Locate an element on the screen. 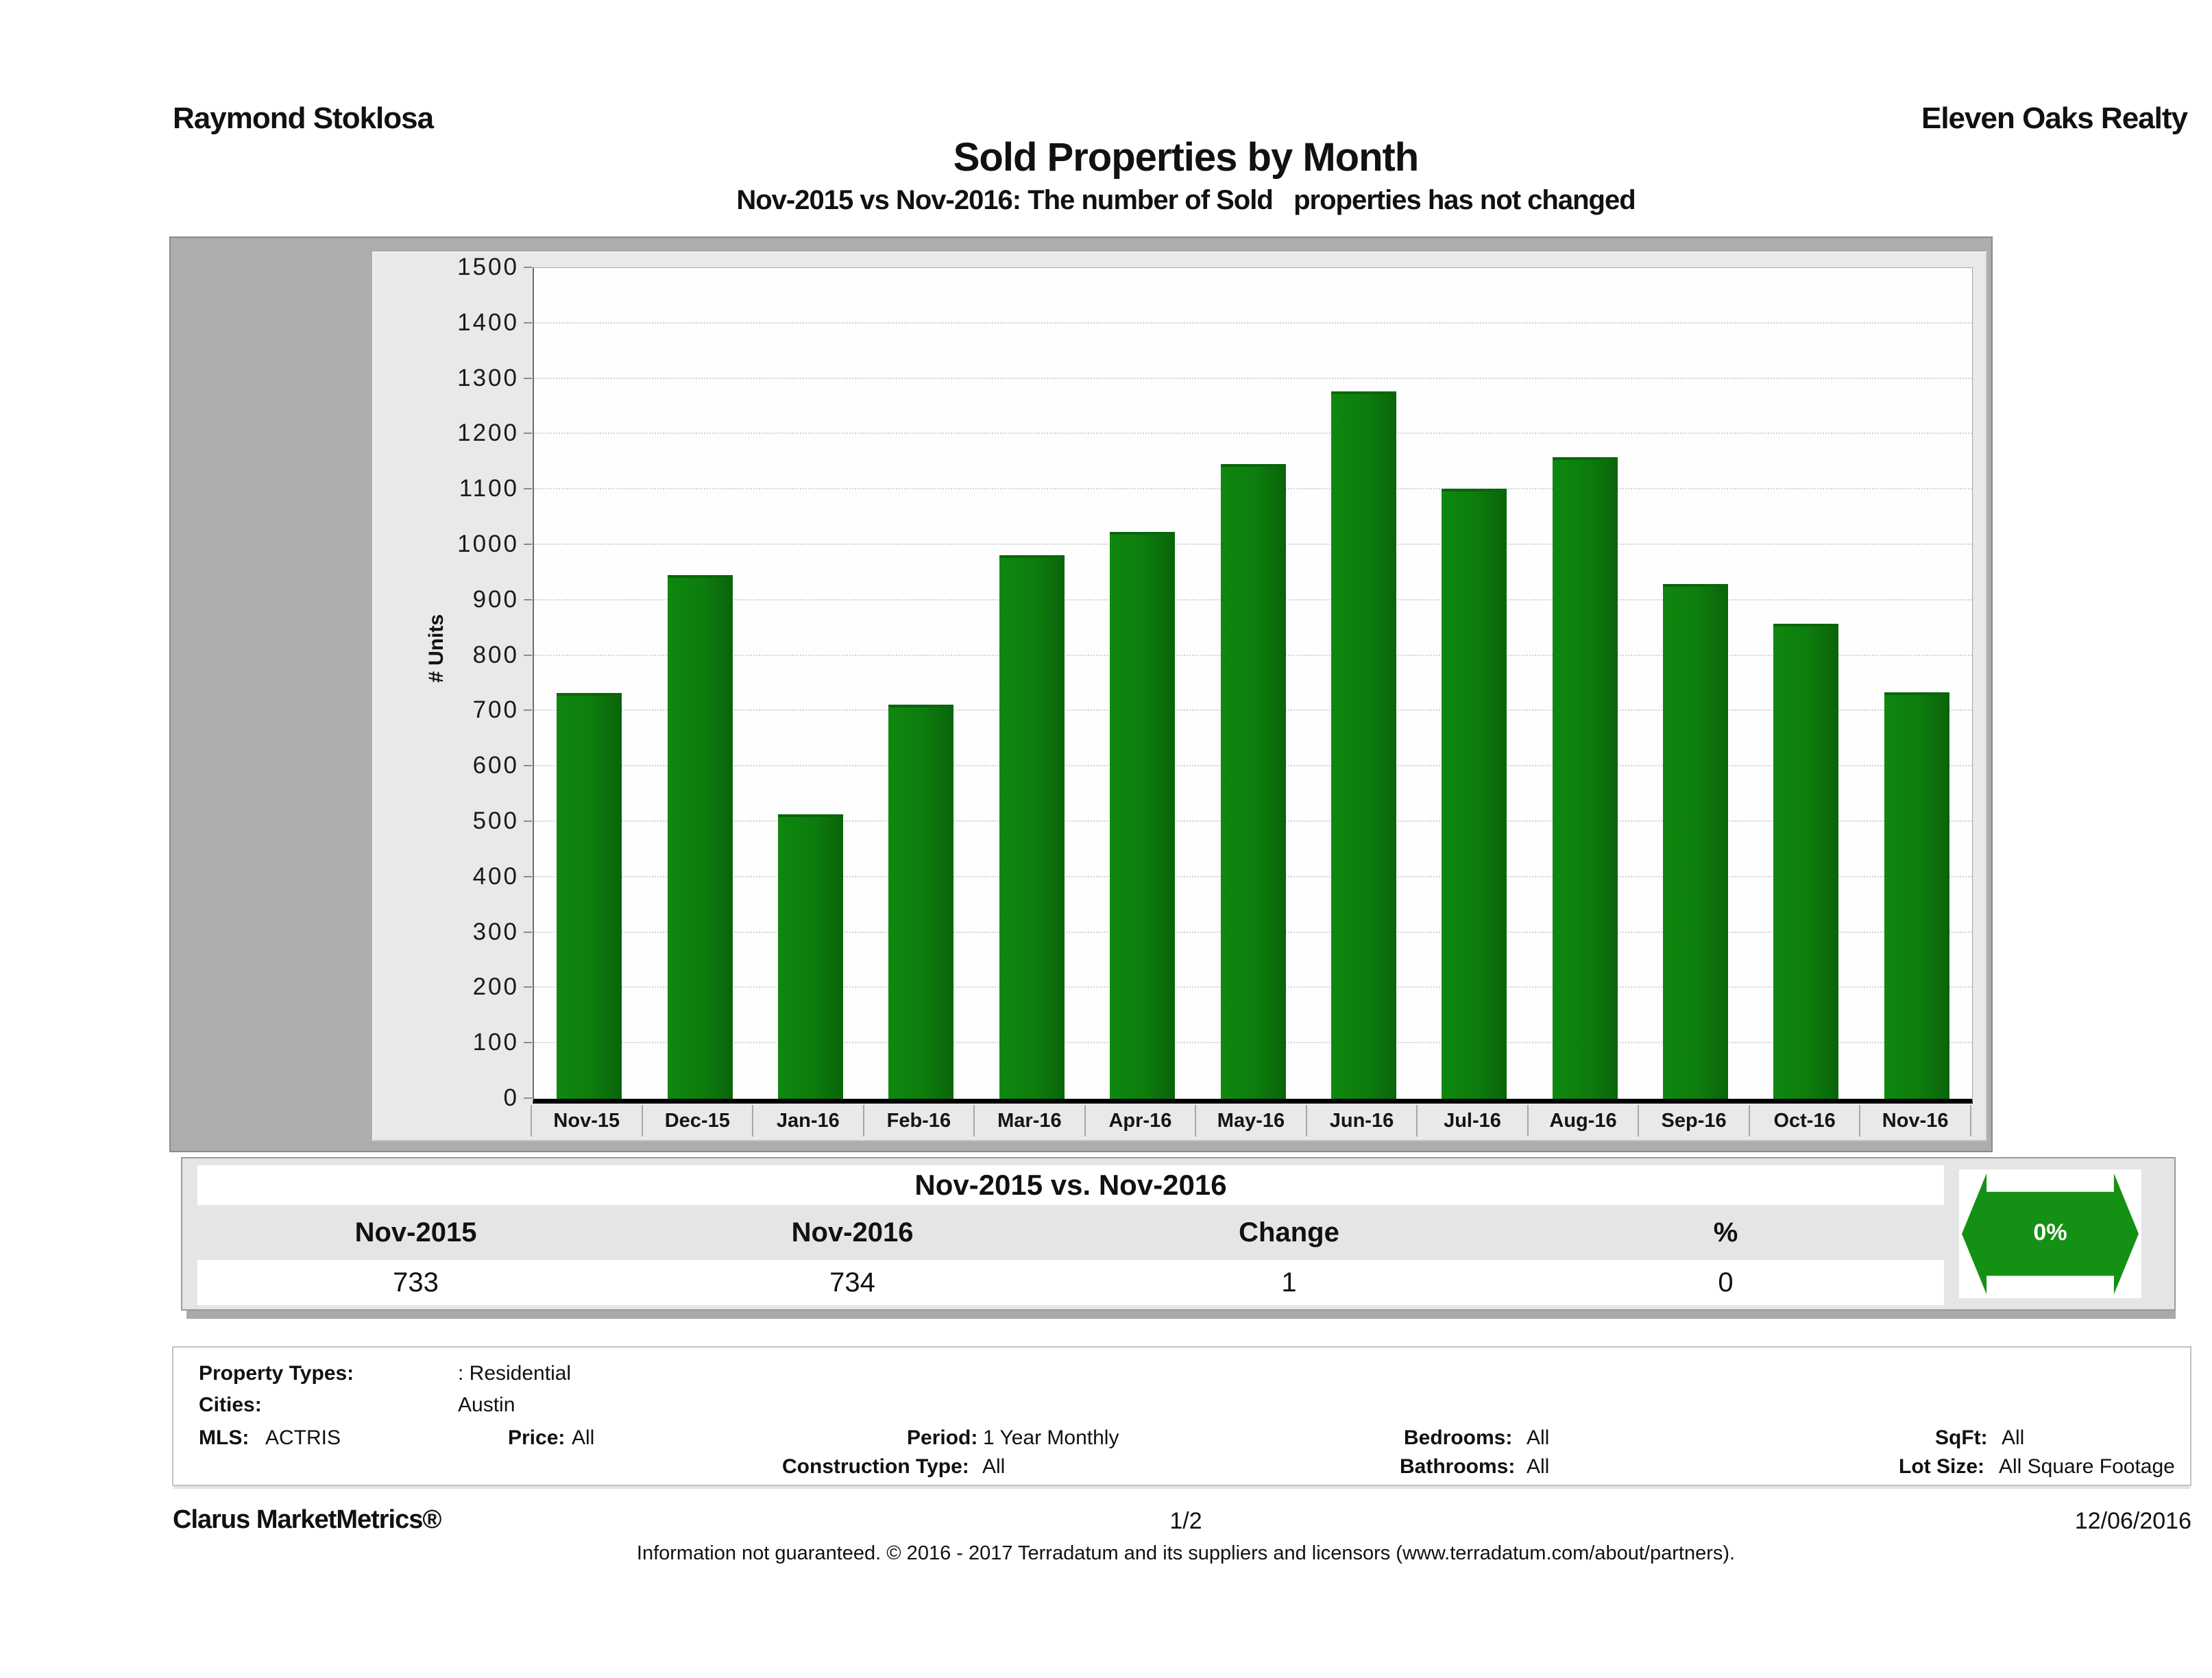 This screenshot has width=2212, height=1678. lot-size-label: Lot Size: is located at coordinates (1941, 1466).